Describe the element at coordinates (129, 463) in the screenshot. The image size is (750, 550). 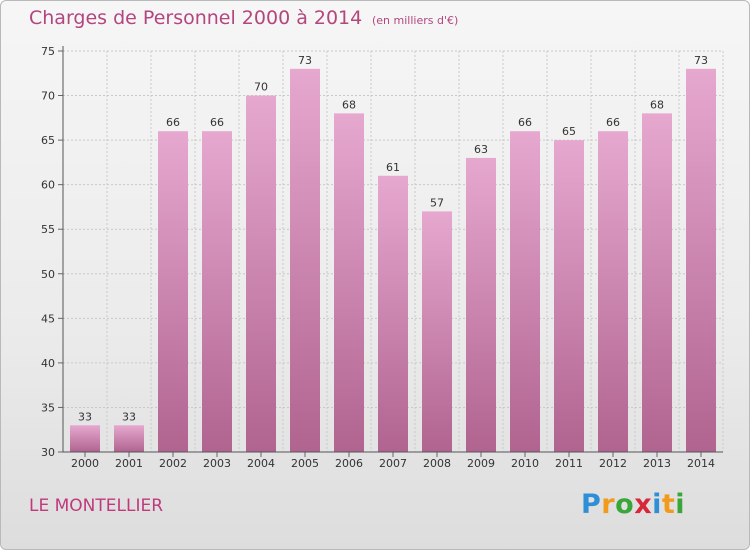
I see `x-tick-label: 2001` at that location.